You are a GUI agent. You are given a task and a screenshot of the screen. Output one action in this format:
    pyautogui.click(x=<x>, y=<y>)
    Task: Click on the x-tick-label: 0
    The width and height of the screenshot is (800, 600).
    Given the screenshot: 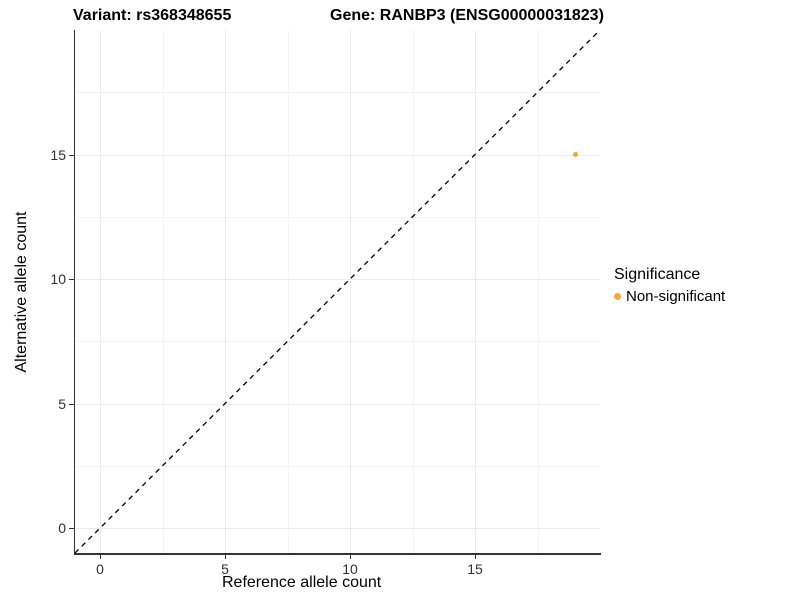 What is the action you would take?
    pyautogui.click(x=100, y=569)
    